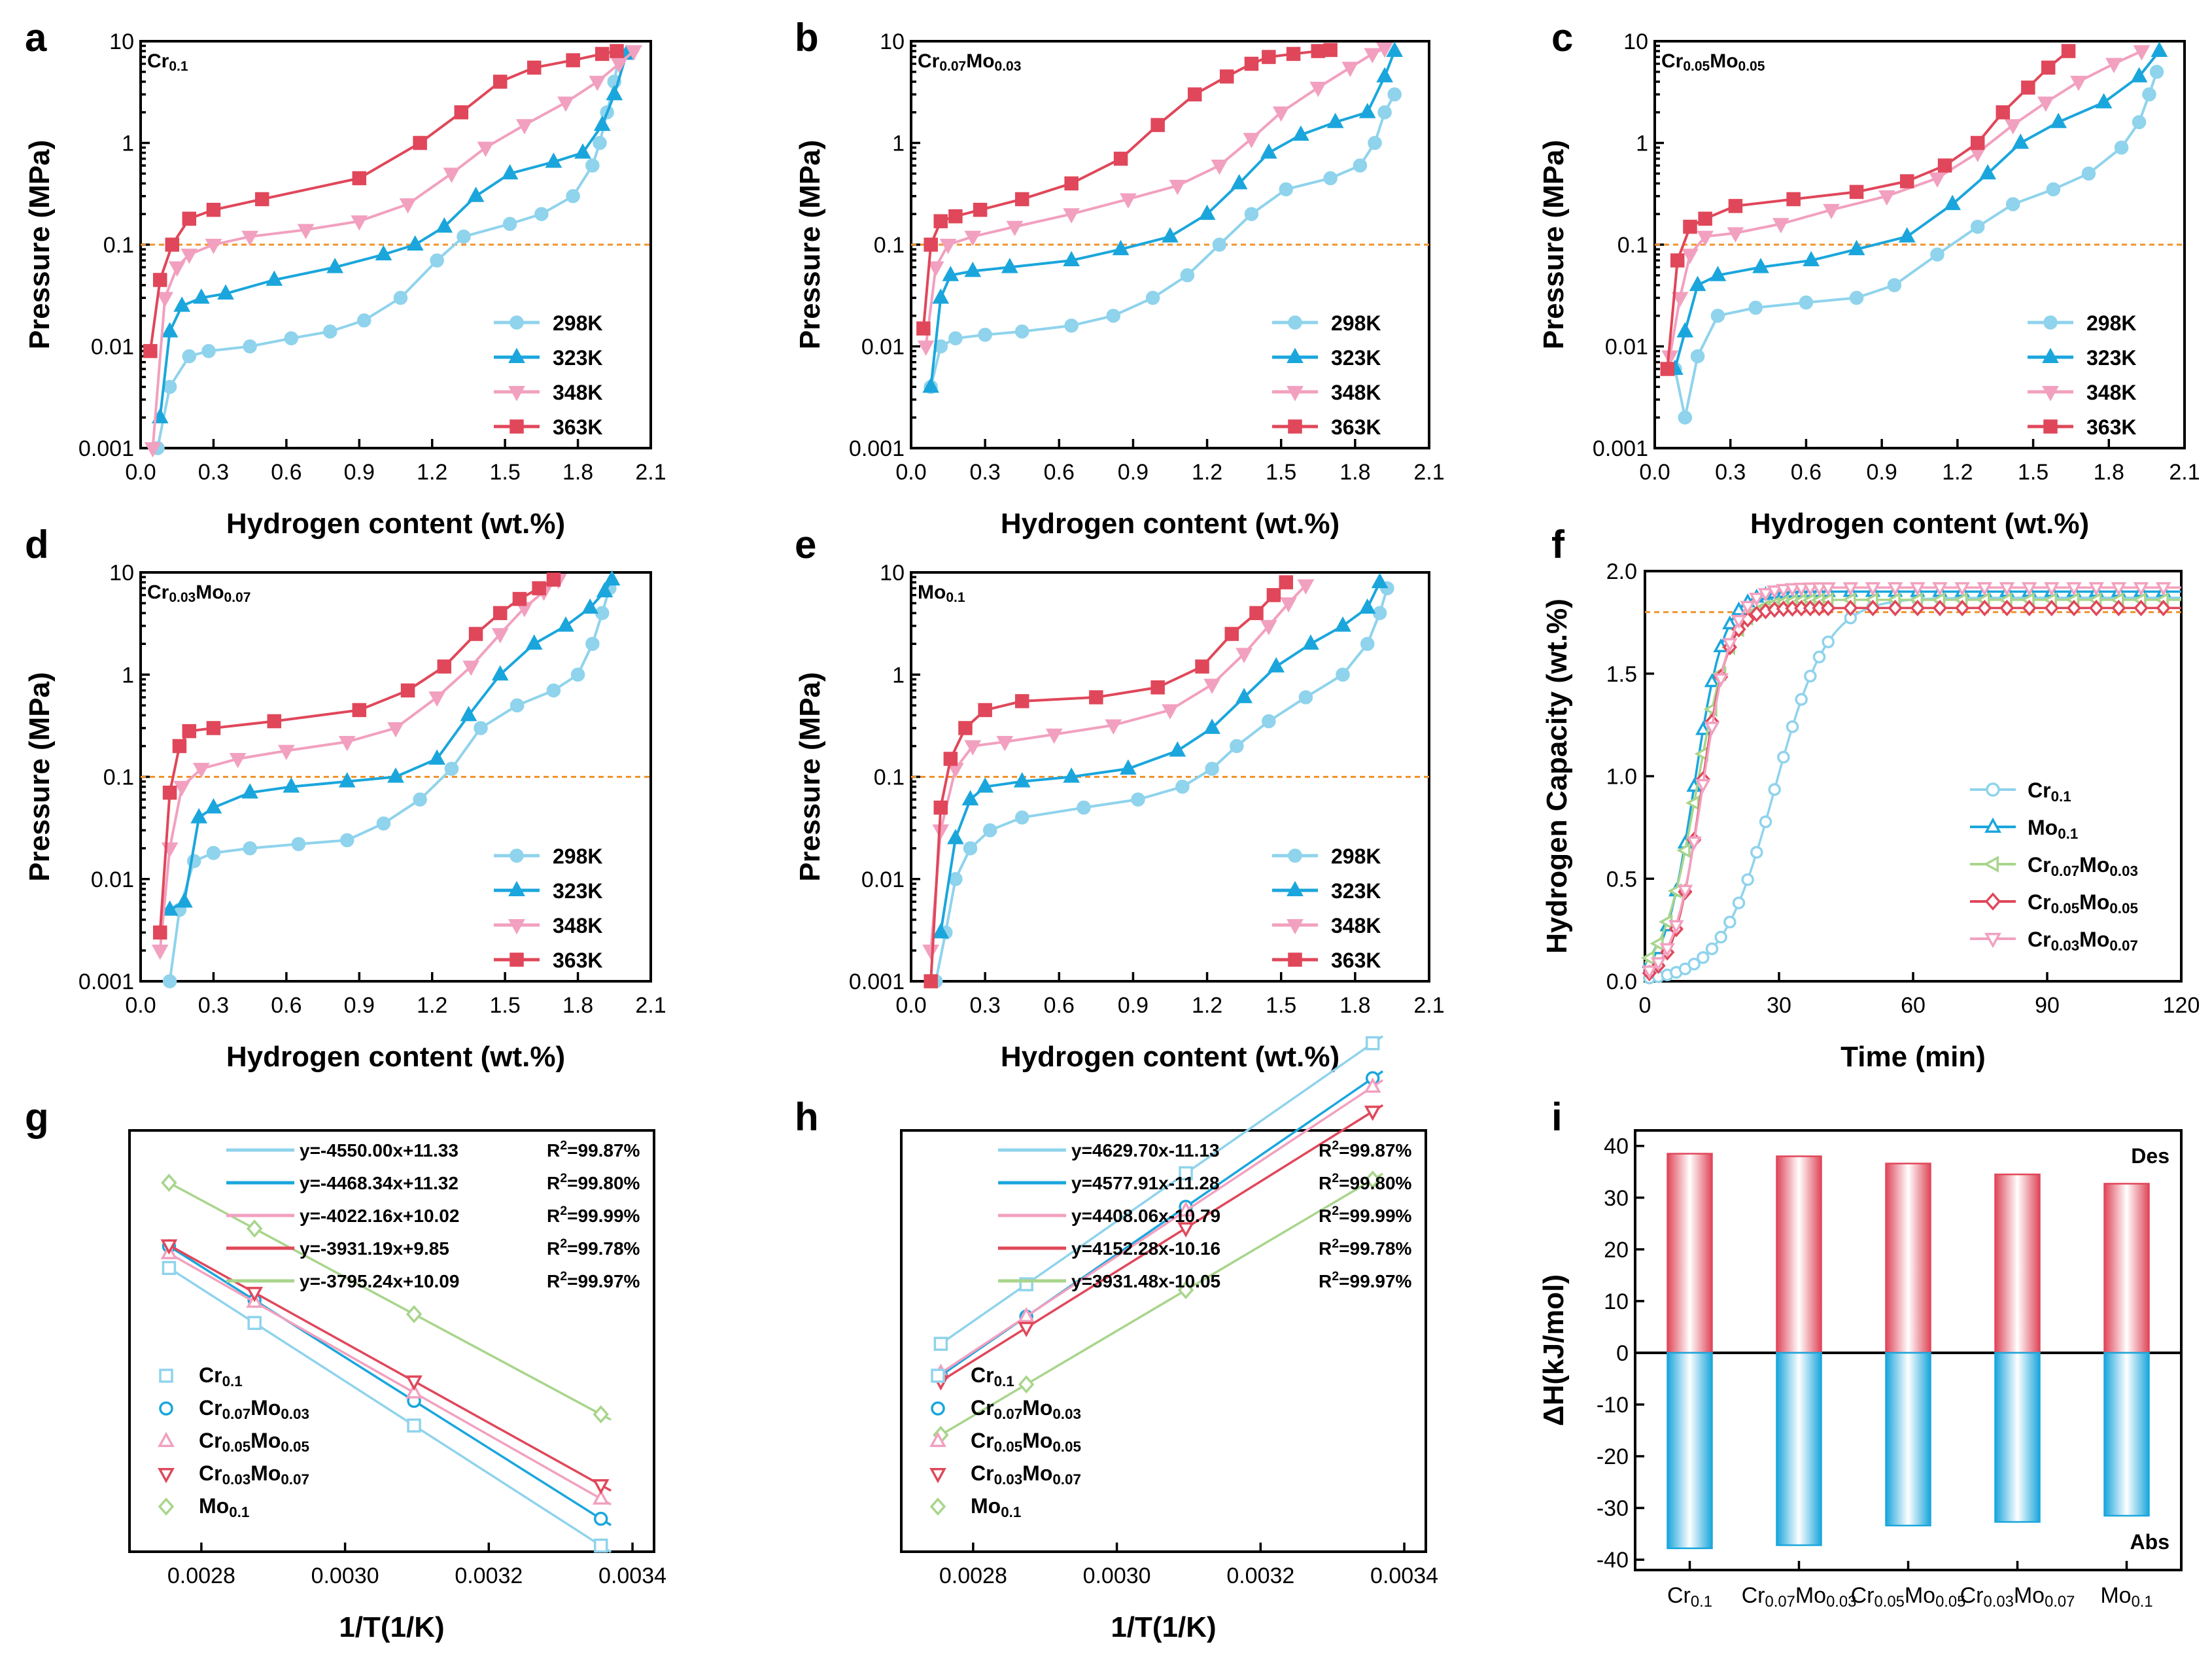 This screenshot has width=2212, height=1659. Describe the element at coordinates (2126, 1268) in the screenshot. I see `bar-des` at that location.